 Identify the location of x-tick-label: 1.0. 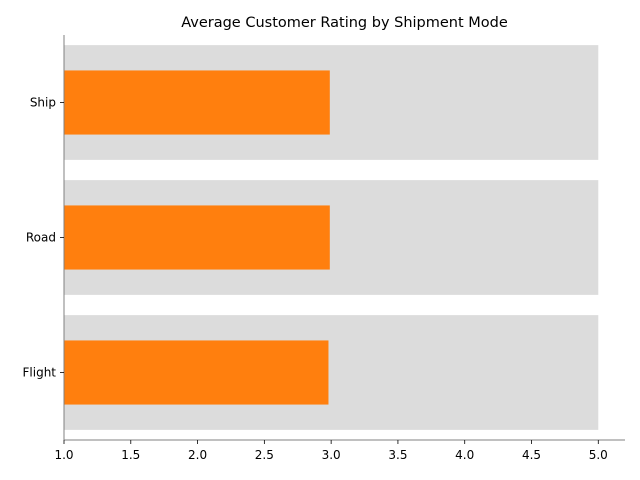
(63, 455).